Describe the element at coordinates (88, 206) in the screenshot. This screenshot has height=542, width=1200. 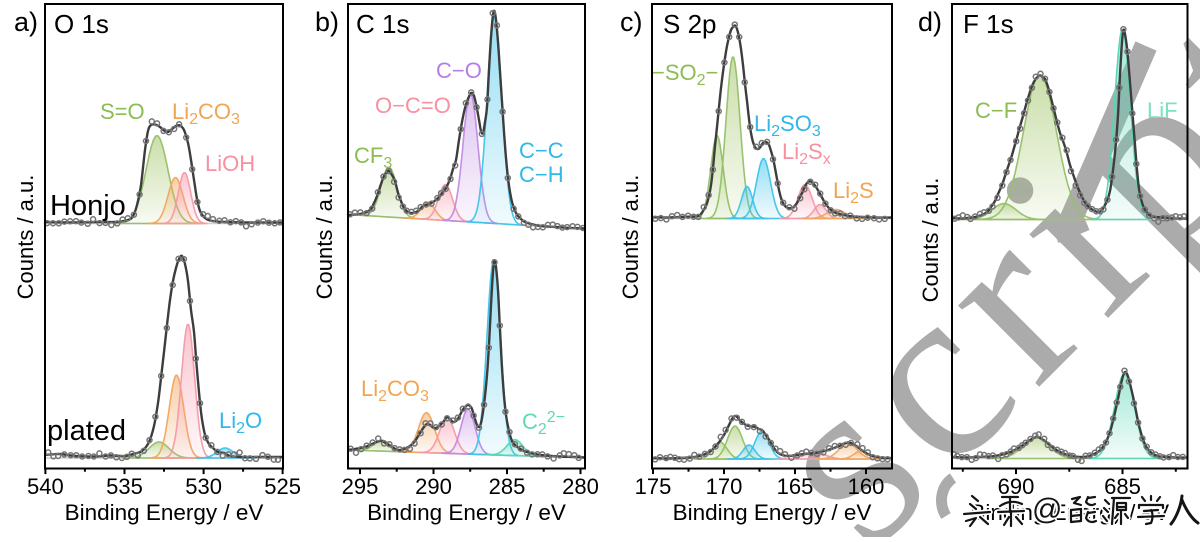
I see `svg-text: Honjo` at that location.